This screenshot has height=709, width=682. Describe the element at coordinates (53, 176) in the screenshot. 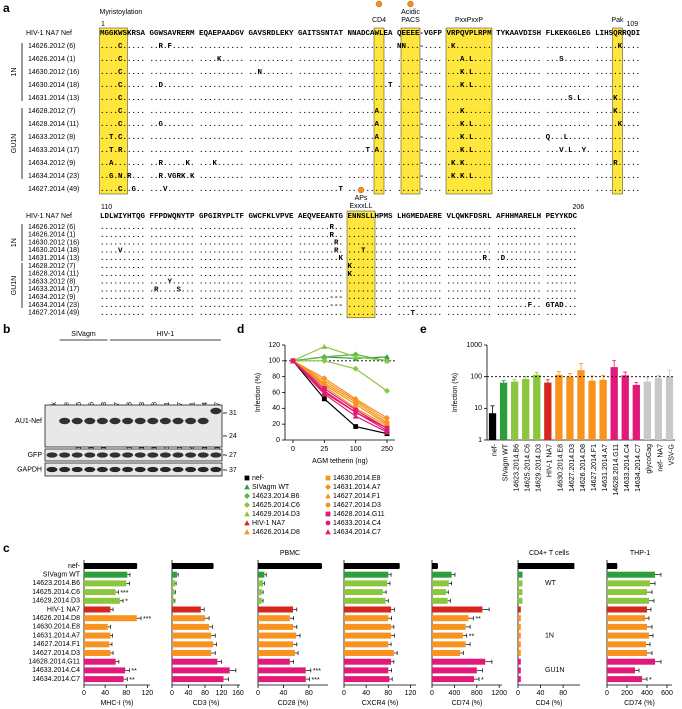

I see `sample-name: 14634.2014 (23)` at that location.